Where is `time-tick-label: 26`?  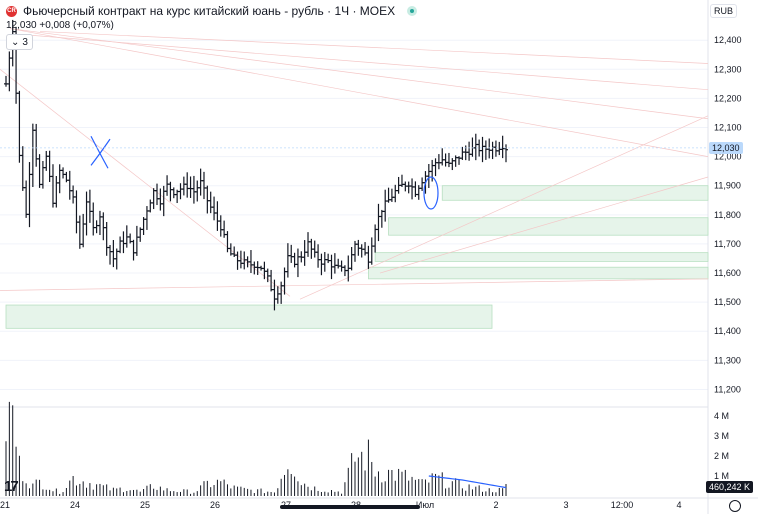 time-tick-label: 26 is located at coordinates (215, 505).